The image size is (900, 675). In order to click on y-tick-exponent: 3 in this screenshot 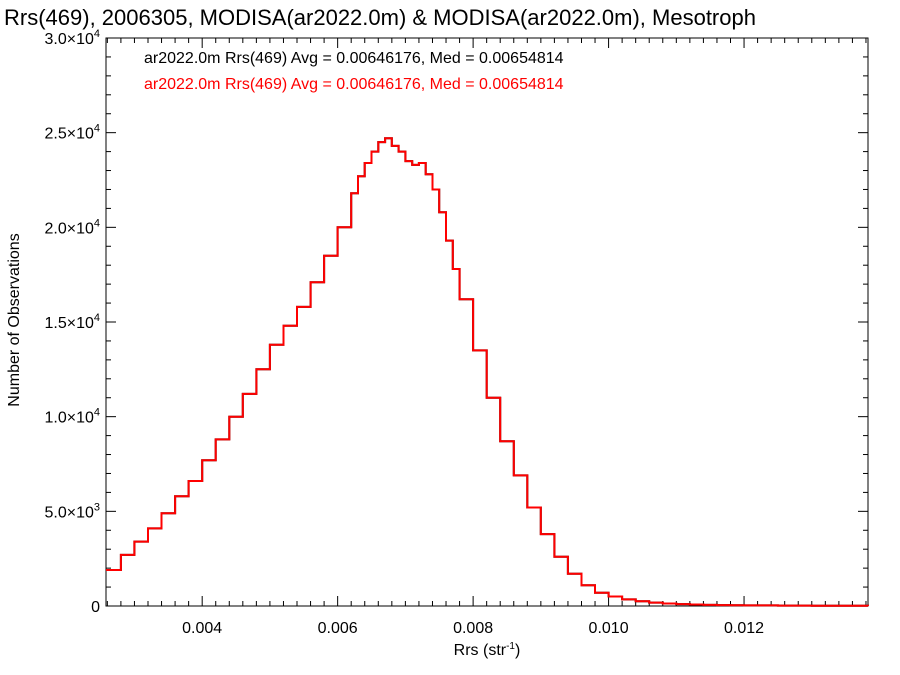, I will do `click(97, 507)`.